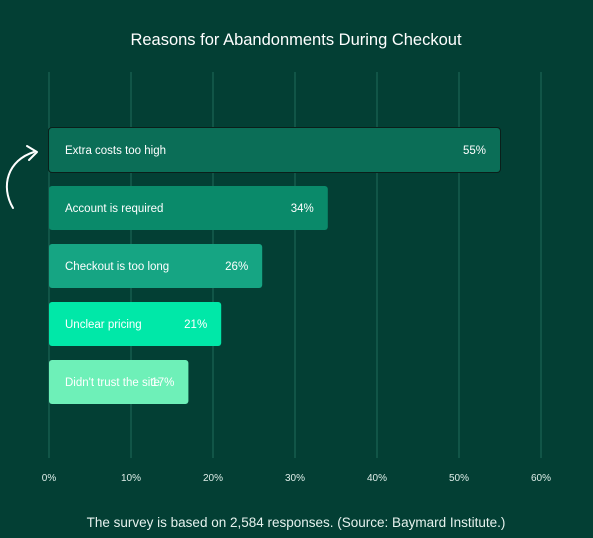 This screenshot has width=593, height=538. Describe the element at coordinates (236, 267) in the screenshot. I see `bar-value-label: 26%` at that location.